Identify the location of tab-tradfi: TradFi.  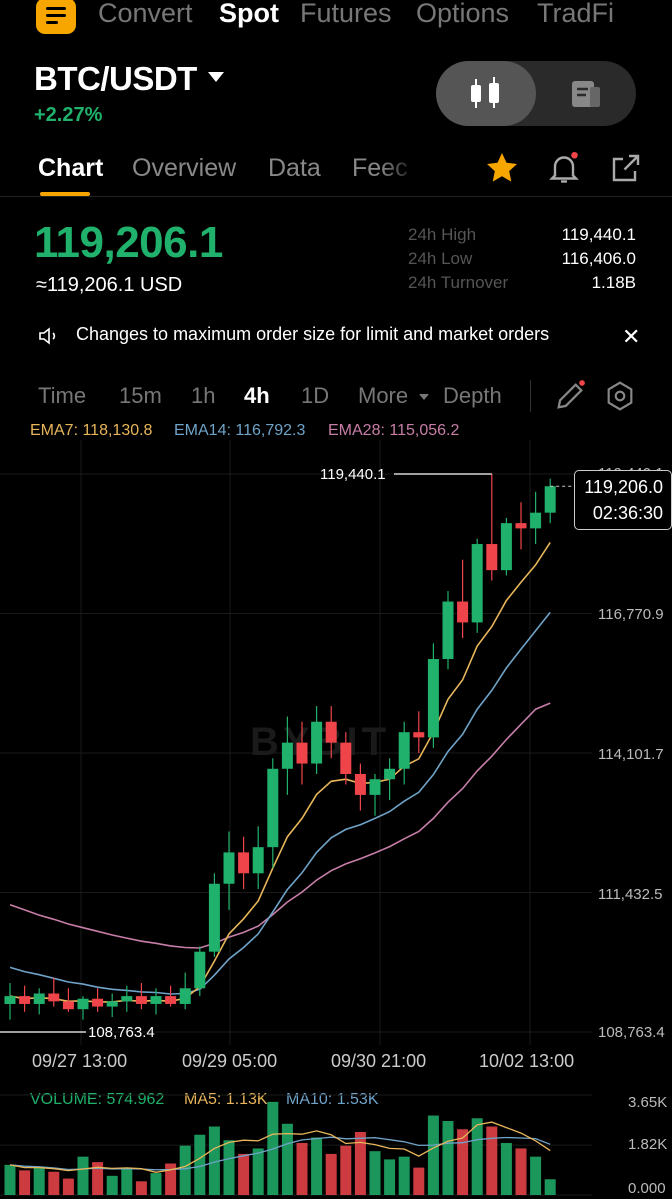
(576, 14).